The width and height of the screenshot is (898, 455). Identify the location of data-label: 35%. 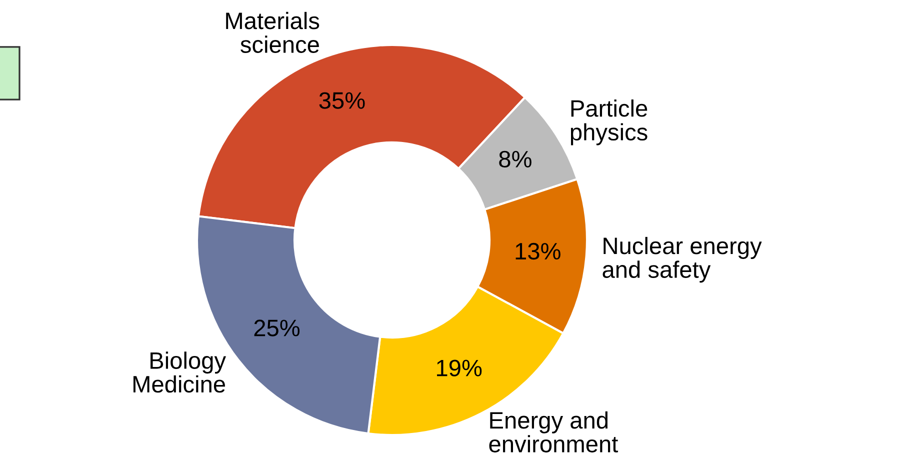
(342, 100).